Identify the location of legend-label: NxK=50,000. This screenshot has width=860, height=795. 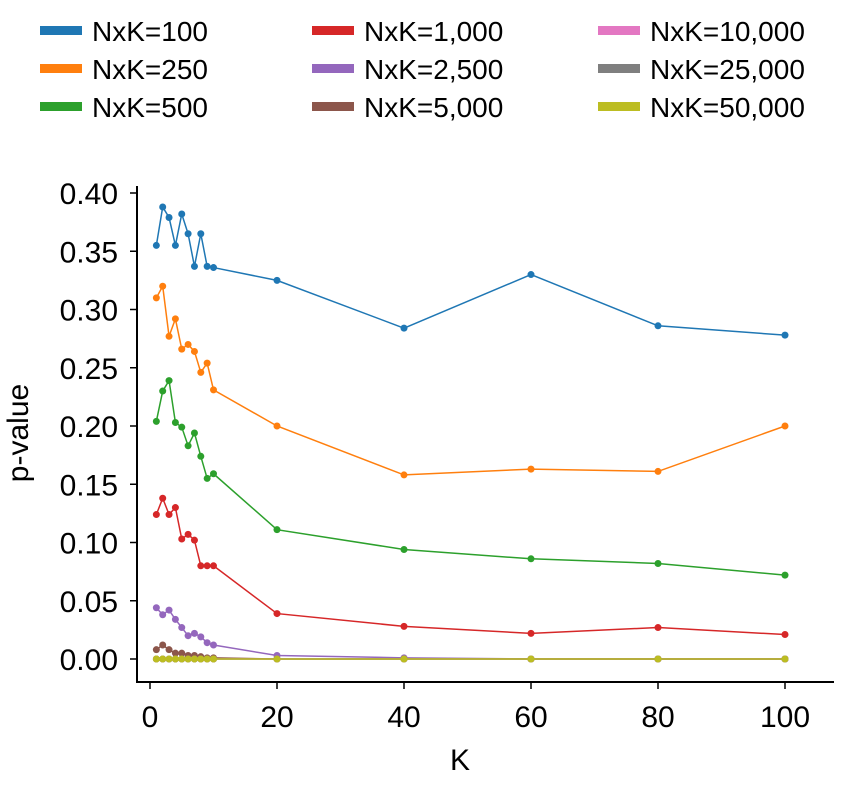
(727, 107).